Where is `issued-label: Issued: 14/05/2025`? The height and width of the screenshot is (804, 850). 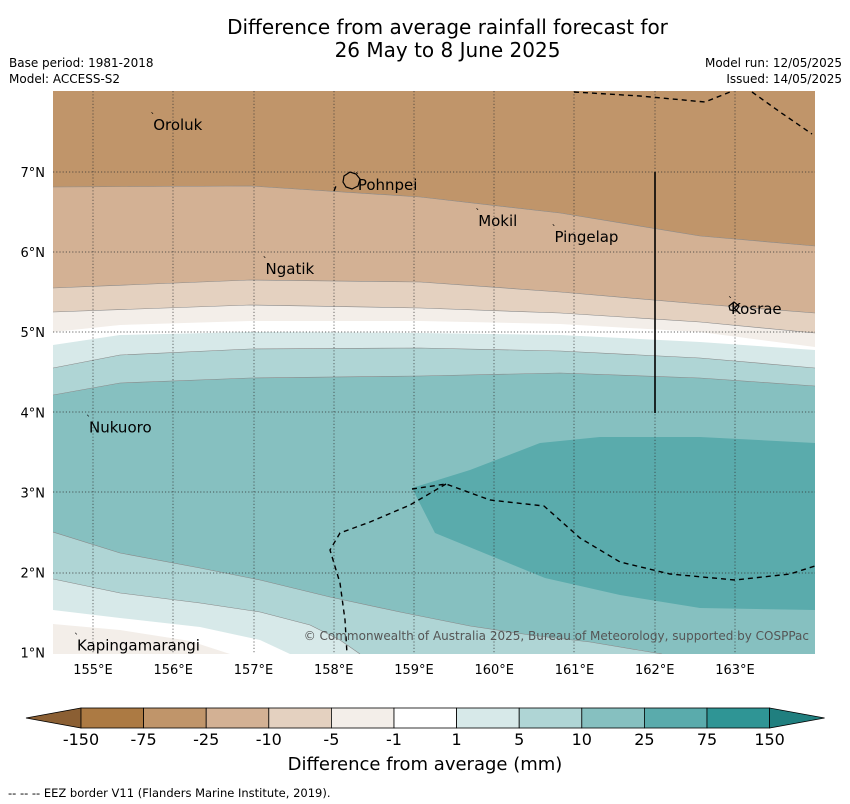
issued-label: Issued: 14/05/2025 is located at coordinates (784, 79).